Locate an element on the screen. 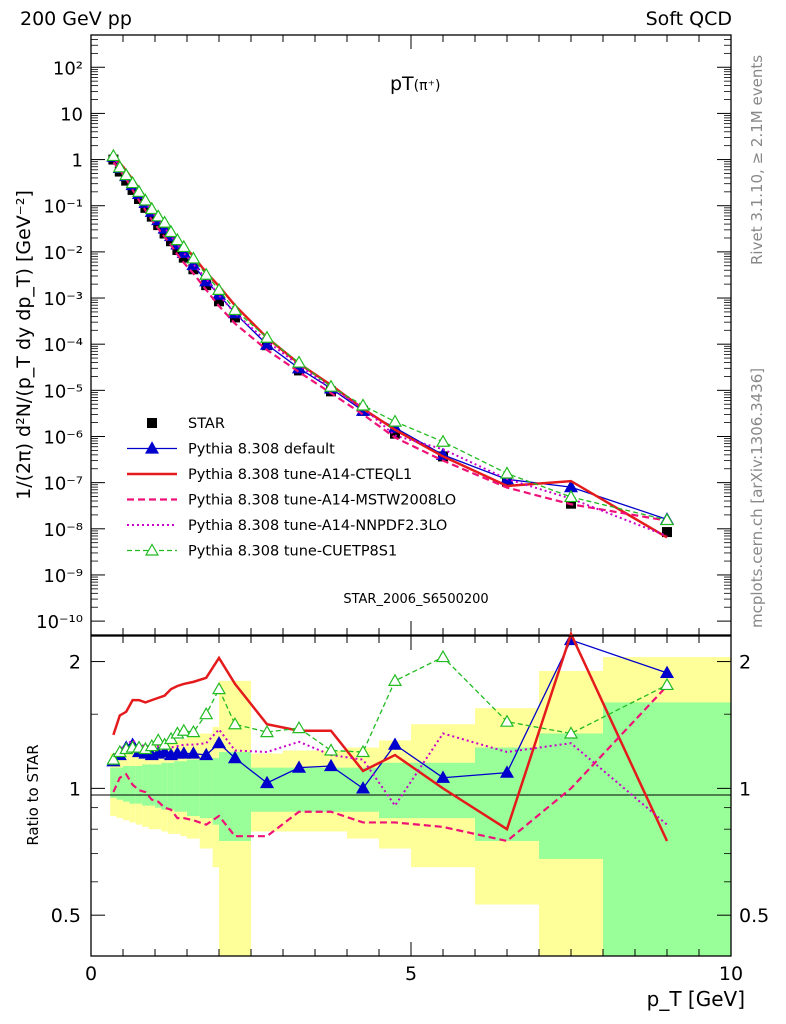 The height and width of the screenshot is (1024, 786). legend-item: Pythia 8.308 tune-A14-MSTW2008LO is located at coordinates (291, 501).